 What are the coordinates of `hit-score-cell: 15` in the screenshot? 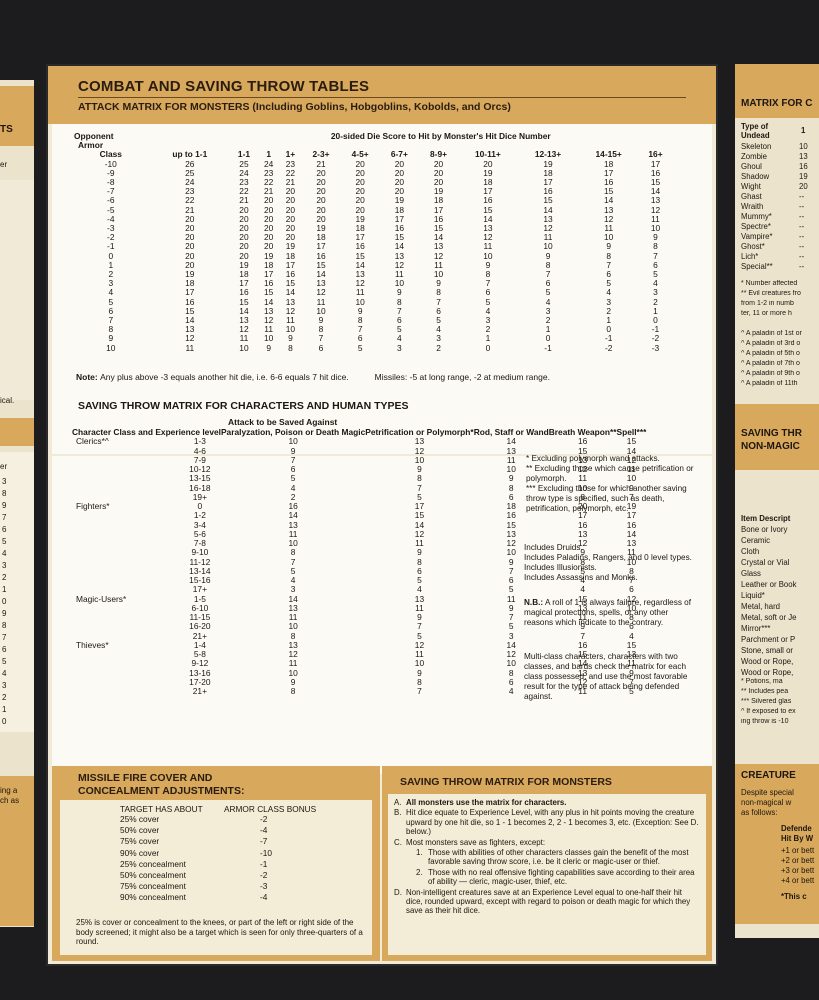 It's located at (190, 310).